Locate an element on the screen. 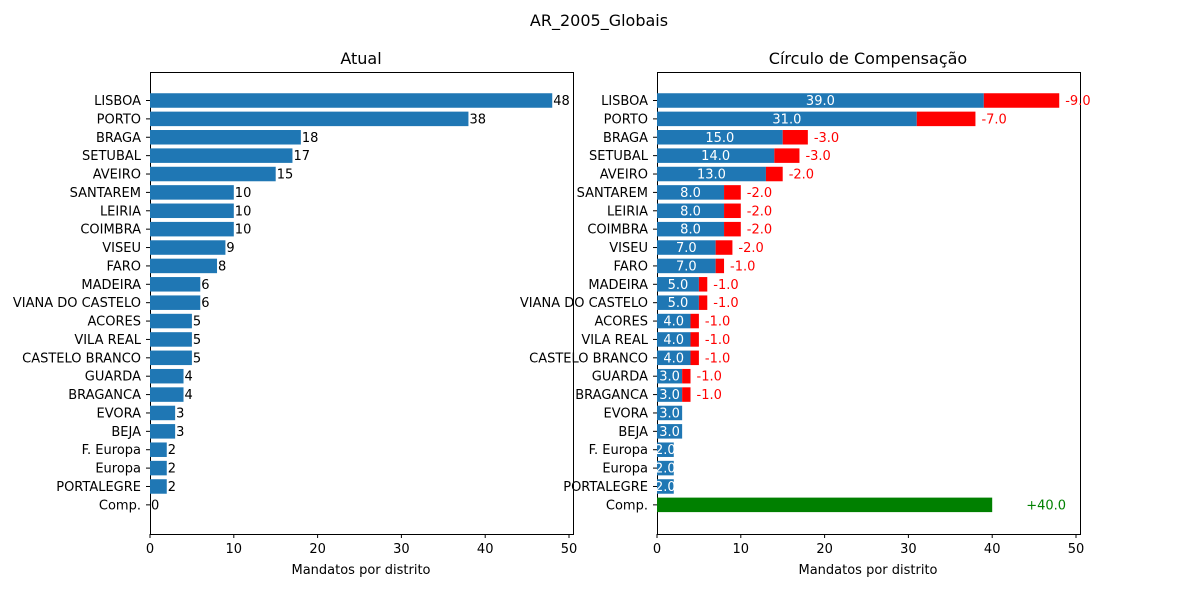  bar-loss-label: -3.0 is located at coordinates (817, 156).